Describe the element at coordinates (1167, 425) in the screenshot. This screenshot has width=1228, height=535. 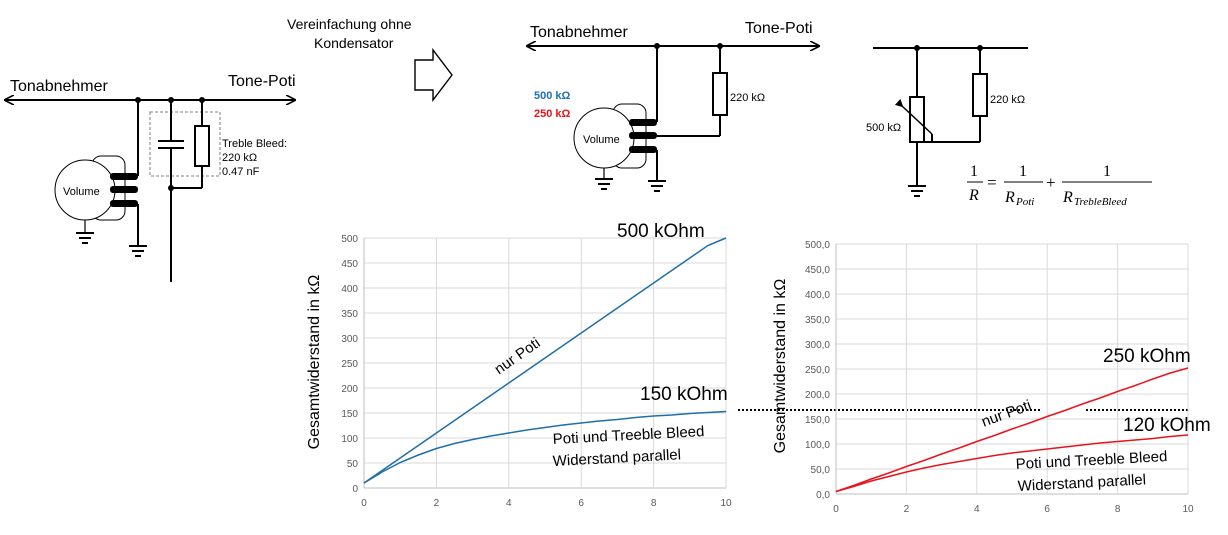
I see `annotation-mid: 120 kOhm` at that location.